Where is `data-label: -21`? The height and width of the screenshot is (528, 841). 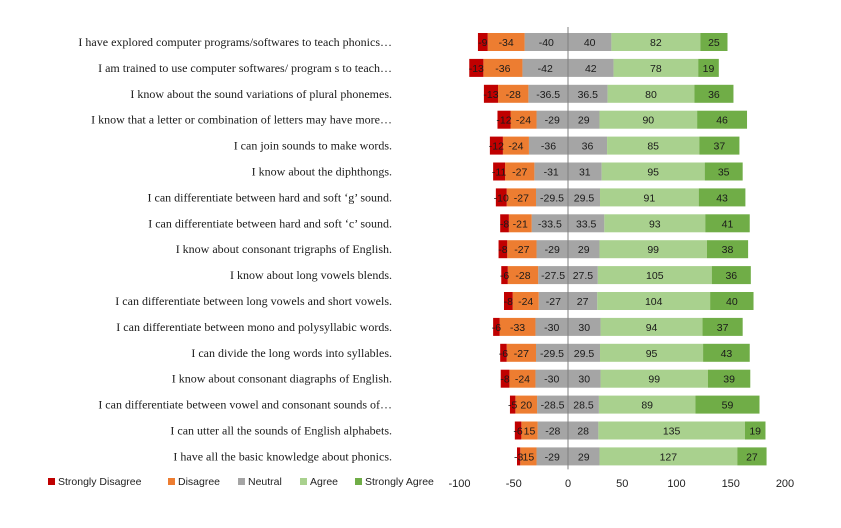
data-label: -21 is located at coordinates (520, 224).